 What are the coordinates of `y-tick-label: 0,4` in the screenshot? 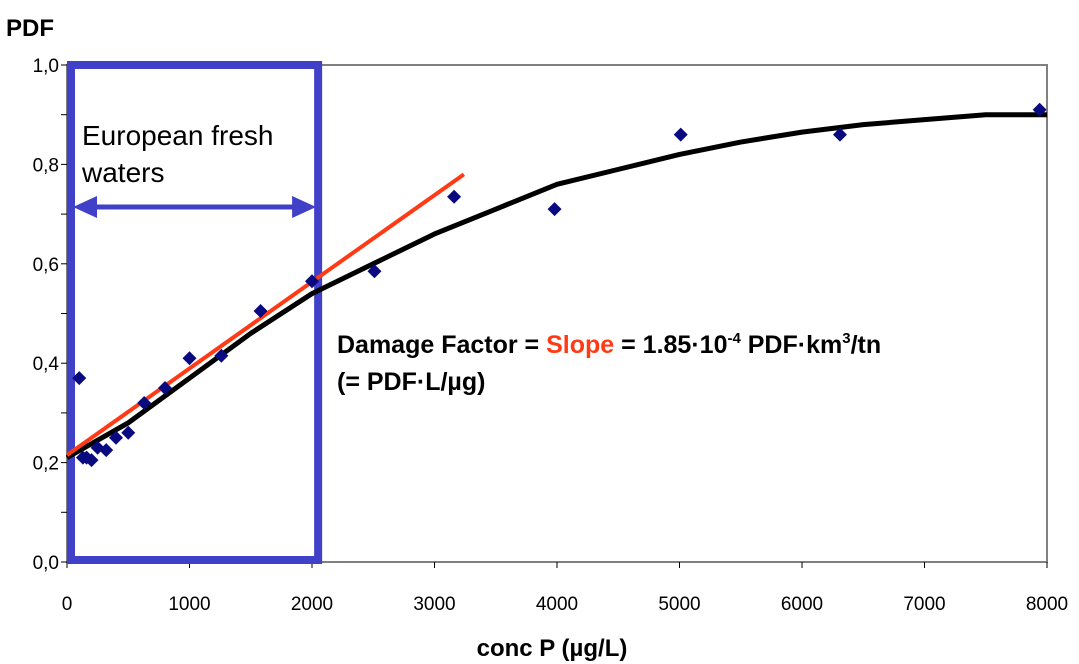 It's located at (46, 364).